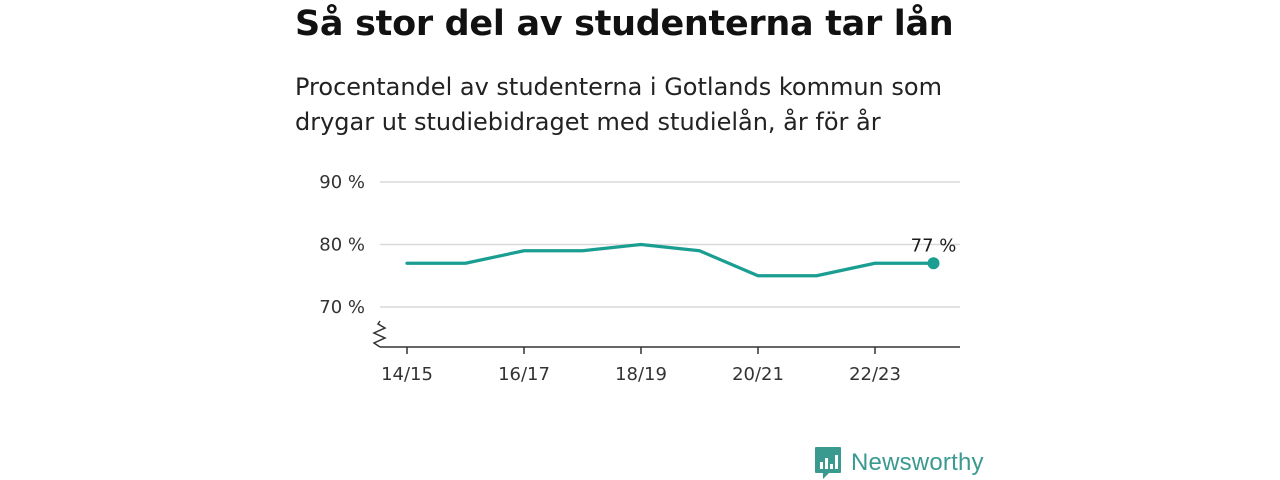 The image size is (1280, 480). Describe the element at coordinates (828, 463) in the screenshot. I see `bar-chart-logo-icon` at that location.